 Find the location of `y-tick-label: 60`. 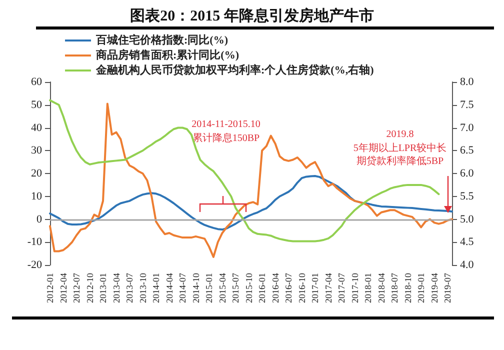

y-tick-label: 60 is located at coordinates (36, 82).